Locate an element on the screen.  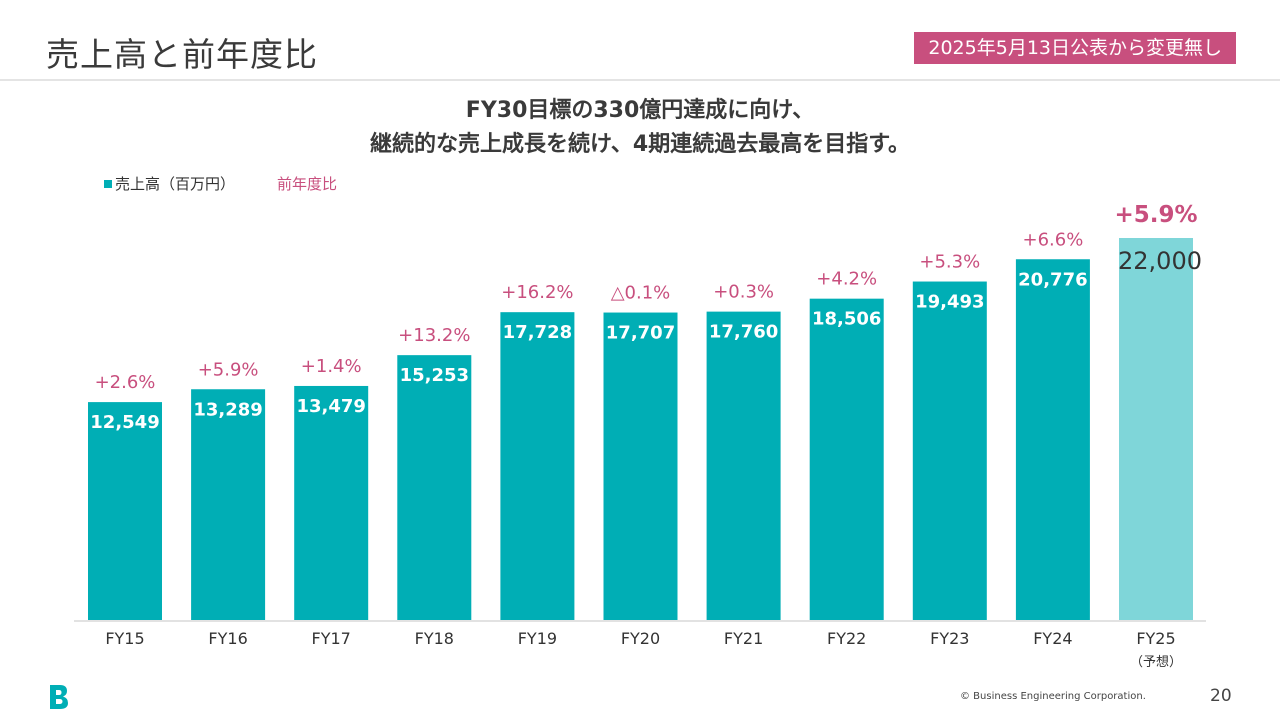
chart-legend: 売上高（百万円） 前年度比 is located at coordinates (220, 183).